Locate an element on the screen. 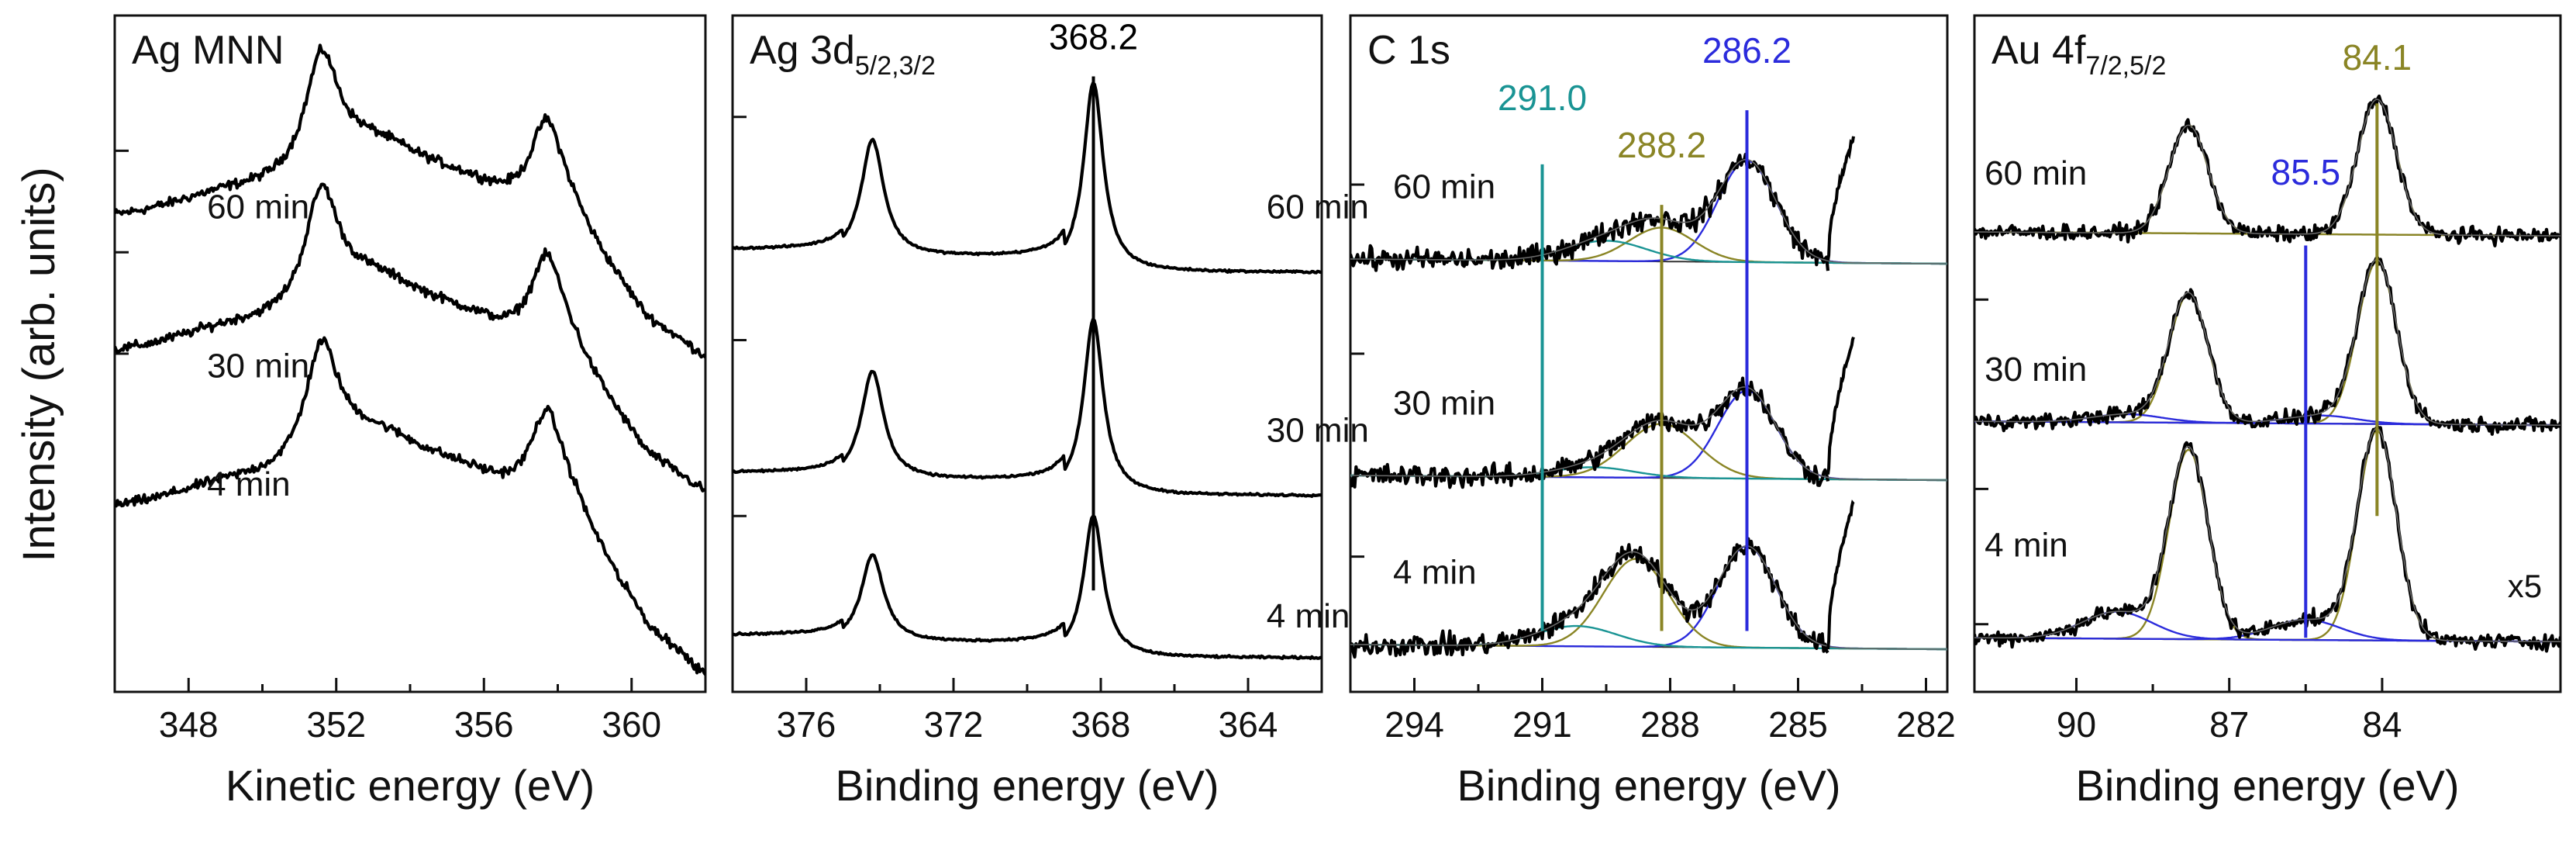 This screenshot has width=2576, height=847. x-tick-label: 348 is located at coordinates (189, 724).